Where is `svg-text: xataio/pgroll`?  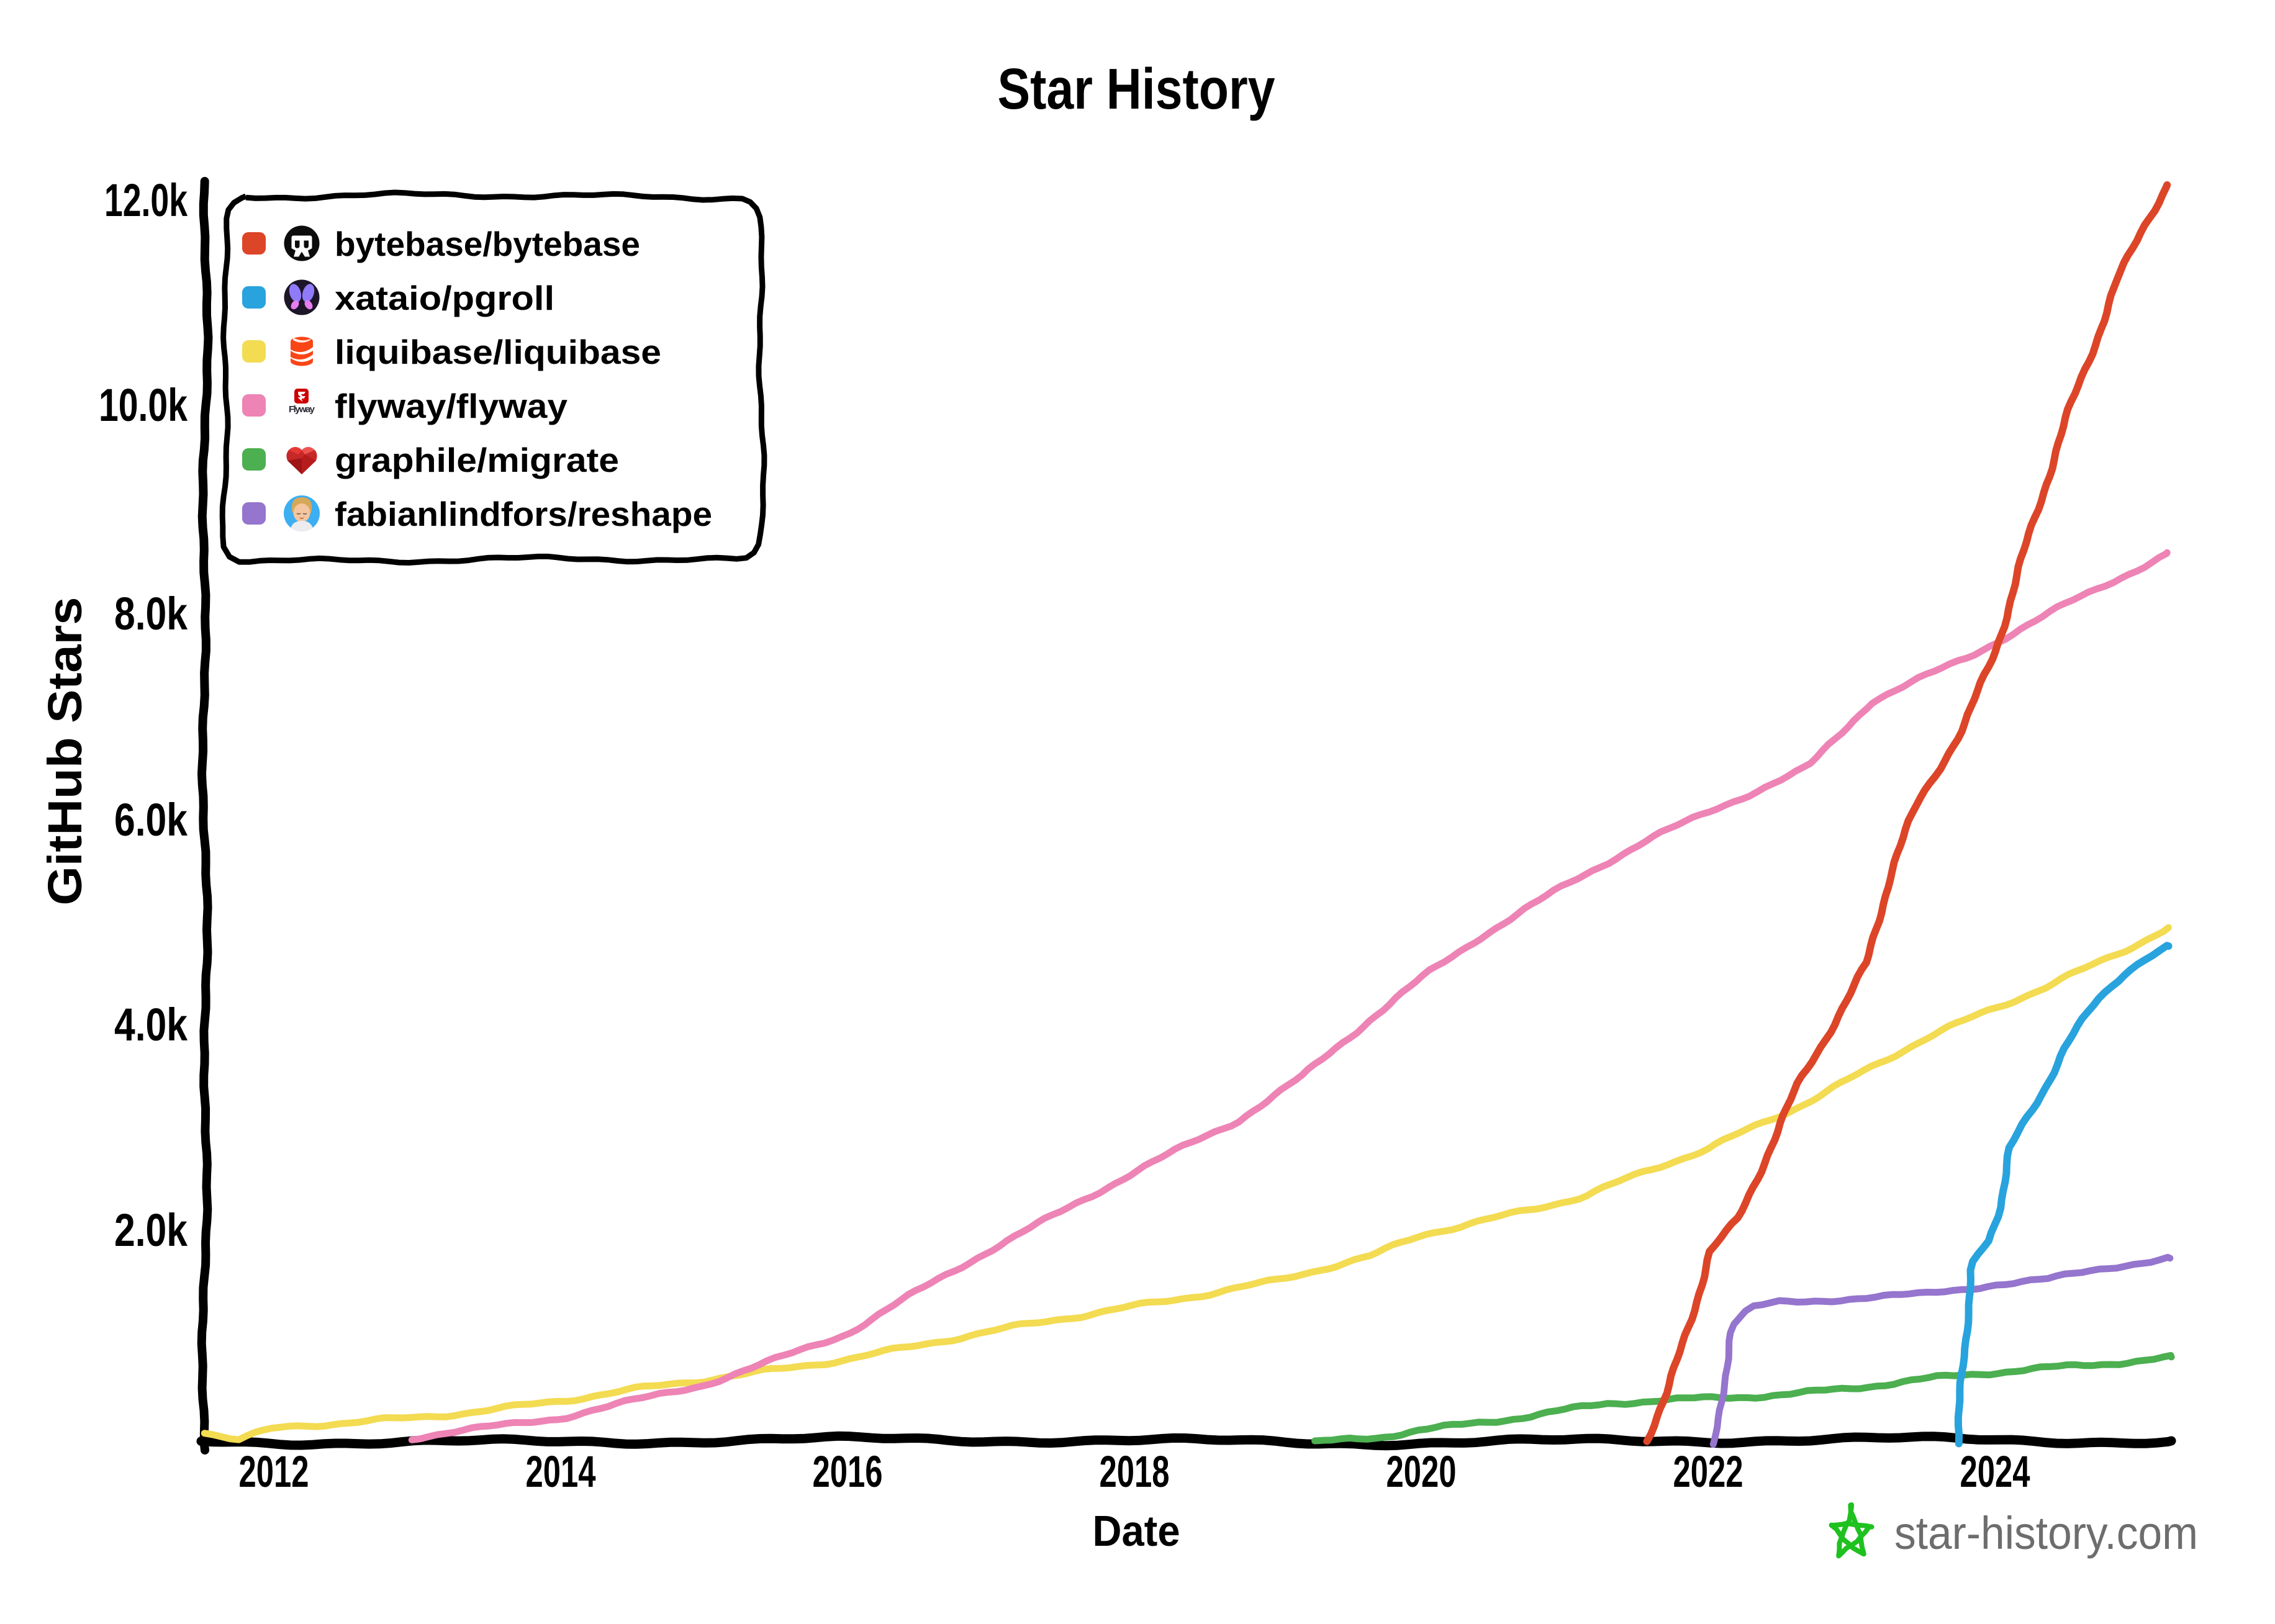
svg-text: xataio/pgroll is located at coordinates (445, 298).